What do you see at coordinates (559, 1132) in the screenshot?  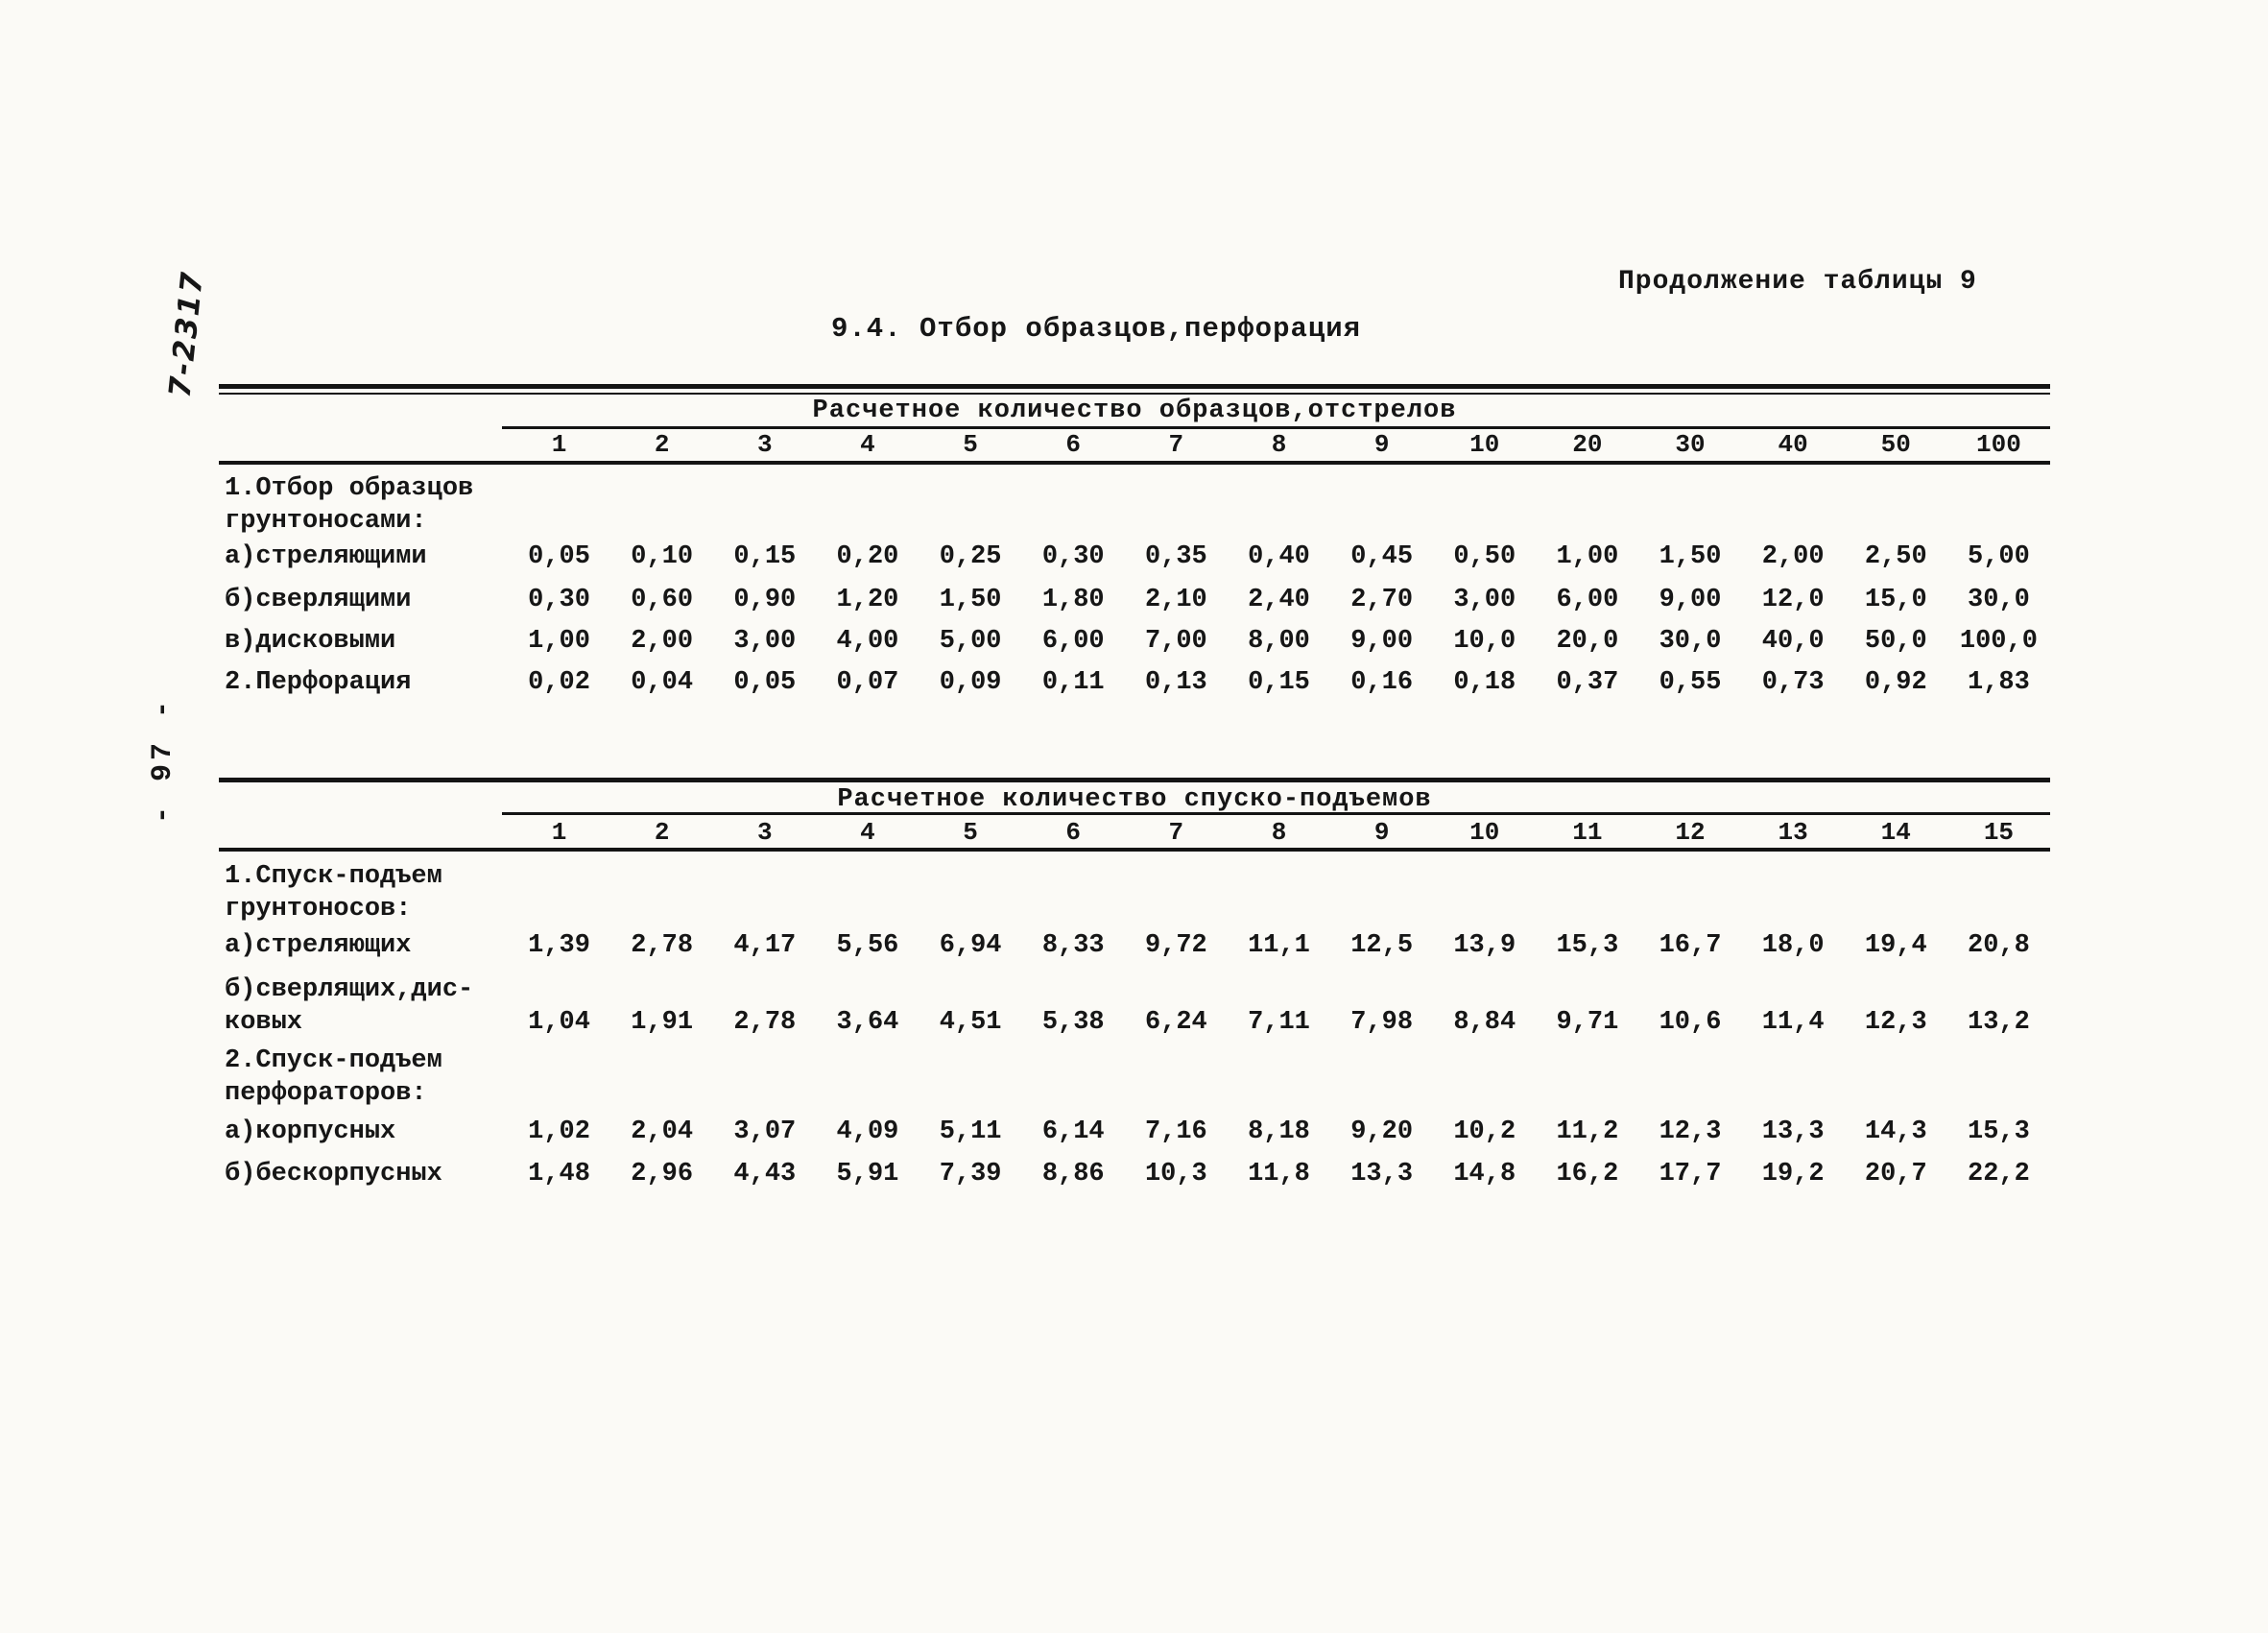 I see `table-cell: 1,02` at bounding box center [559, 1132].